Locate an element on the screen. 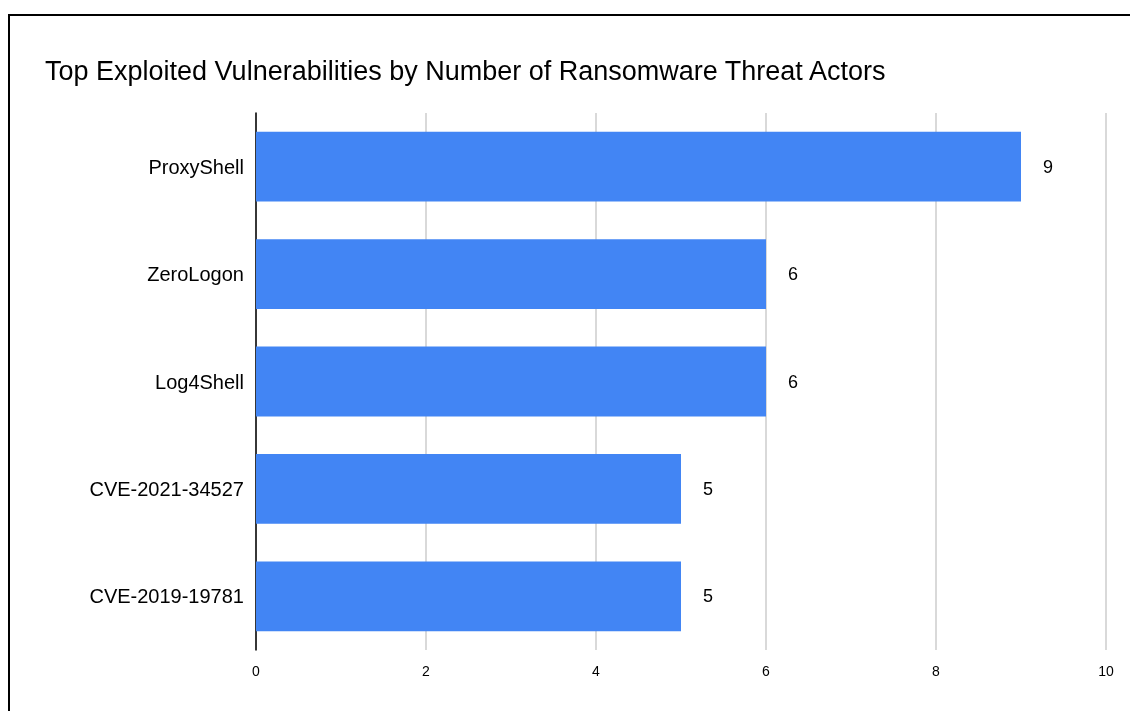 The width and height of the screenshot is (1130, 711). x-tick-label: 0 is located at coordinates (256, 671).